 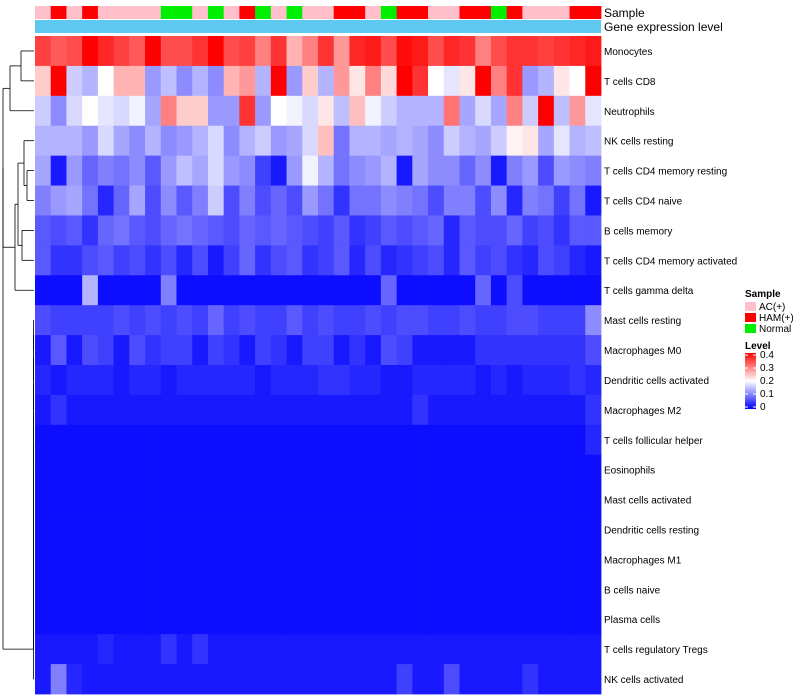 I want to click on row-label: Neutrophils, so click(x=629, y=112).